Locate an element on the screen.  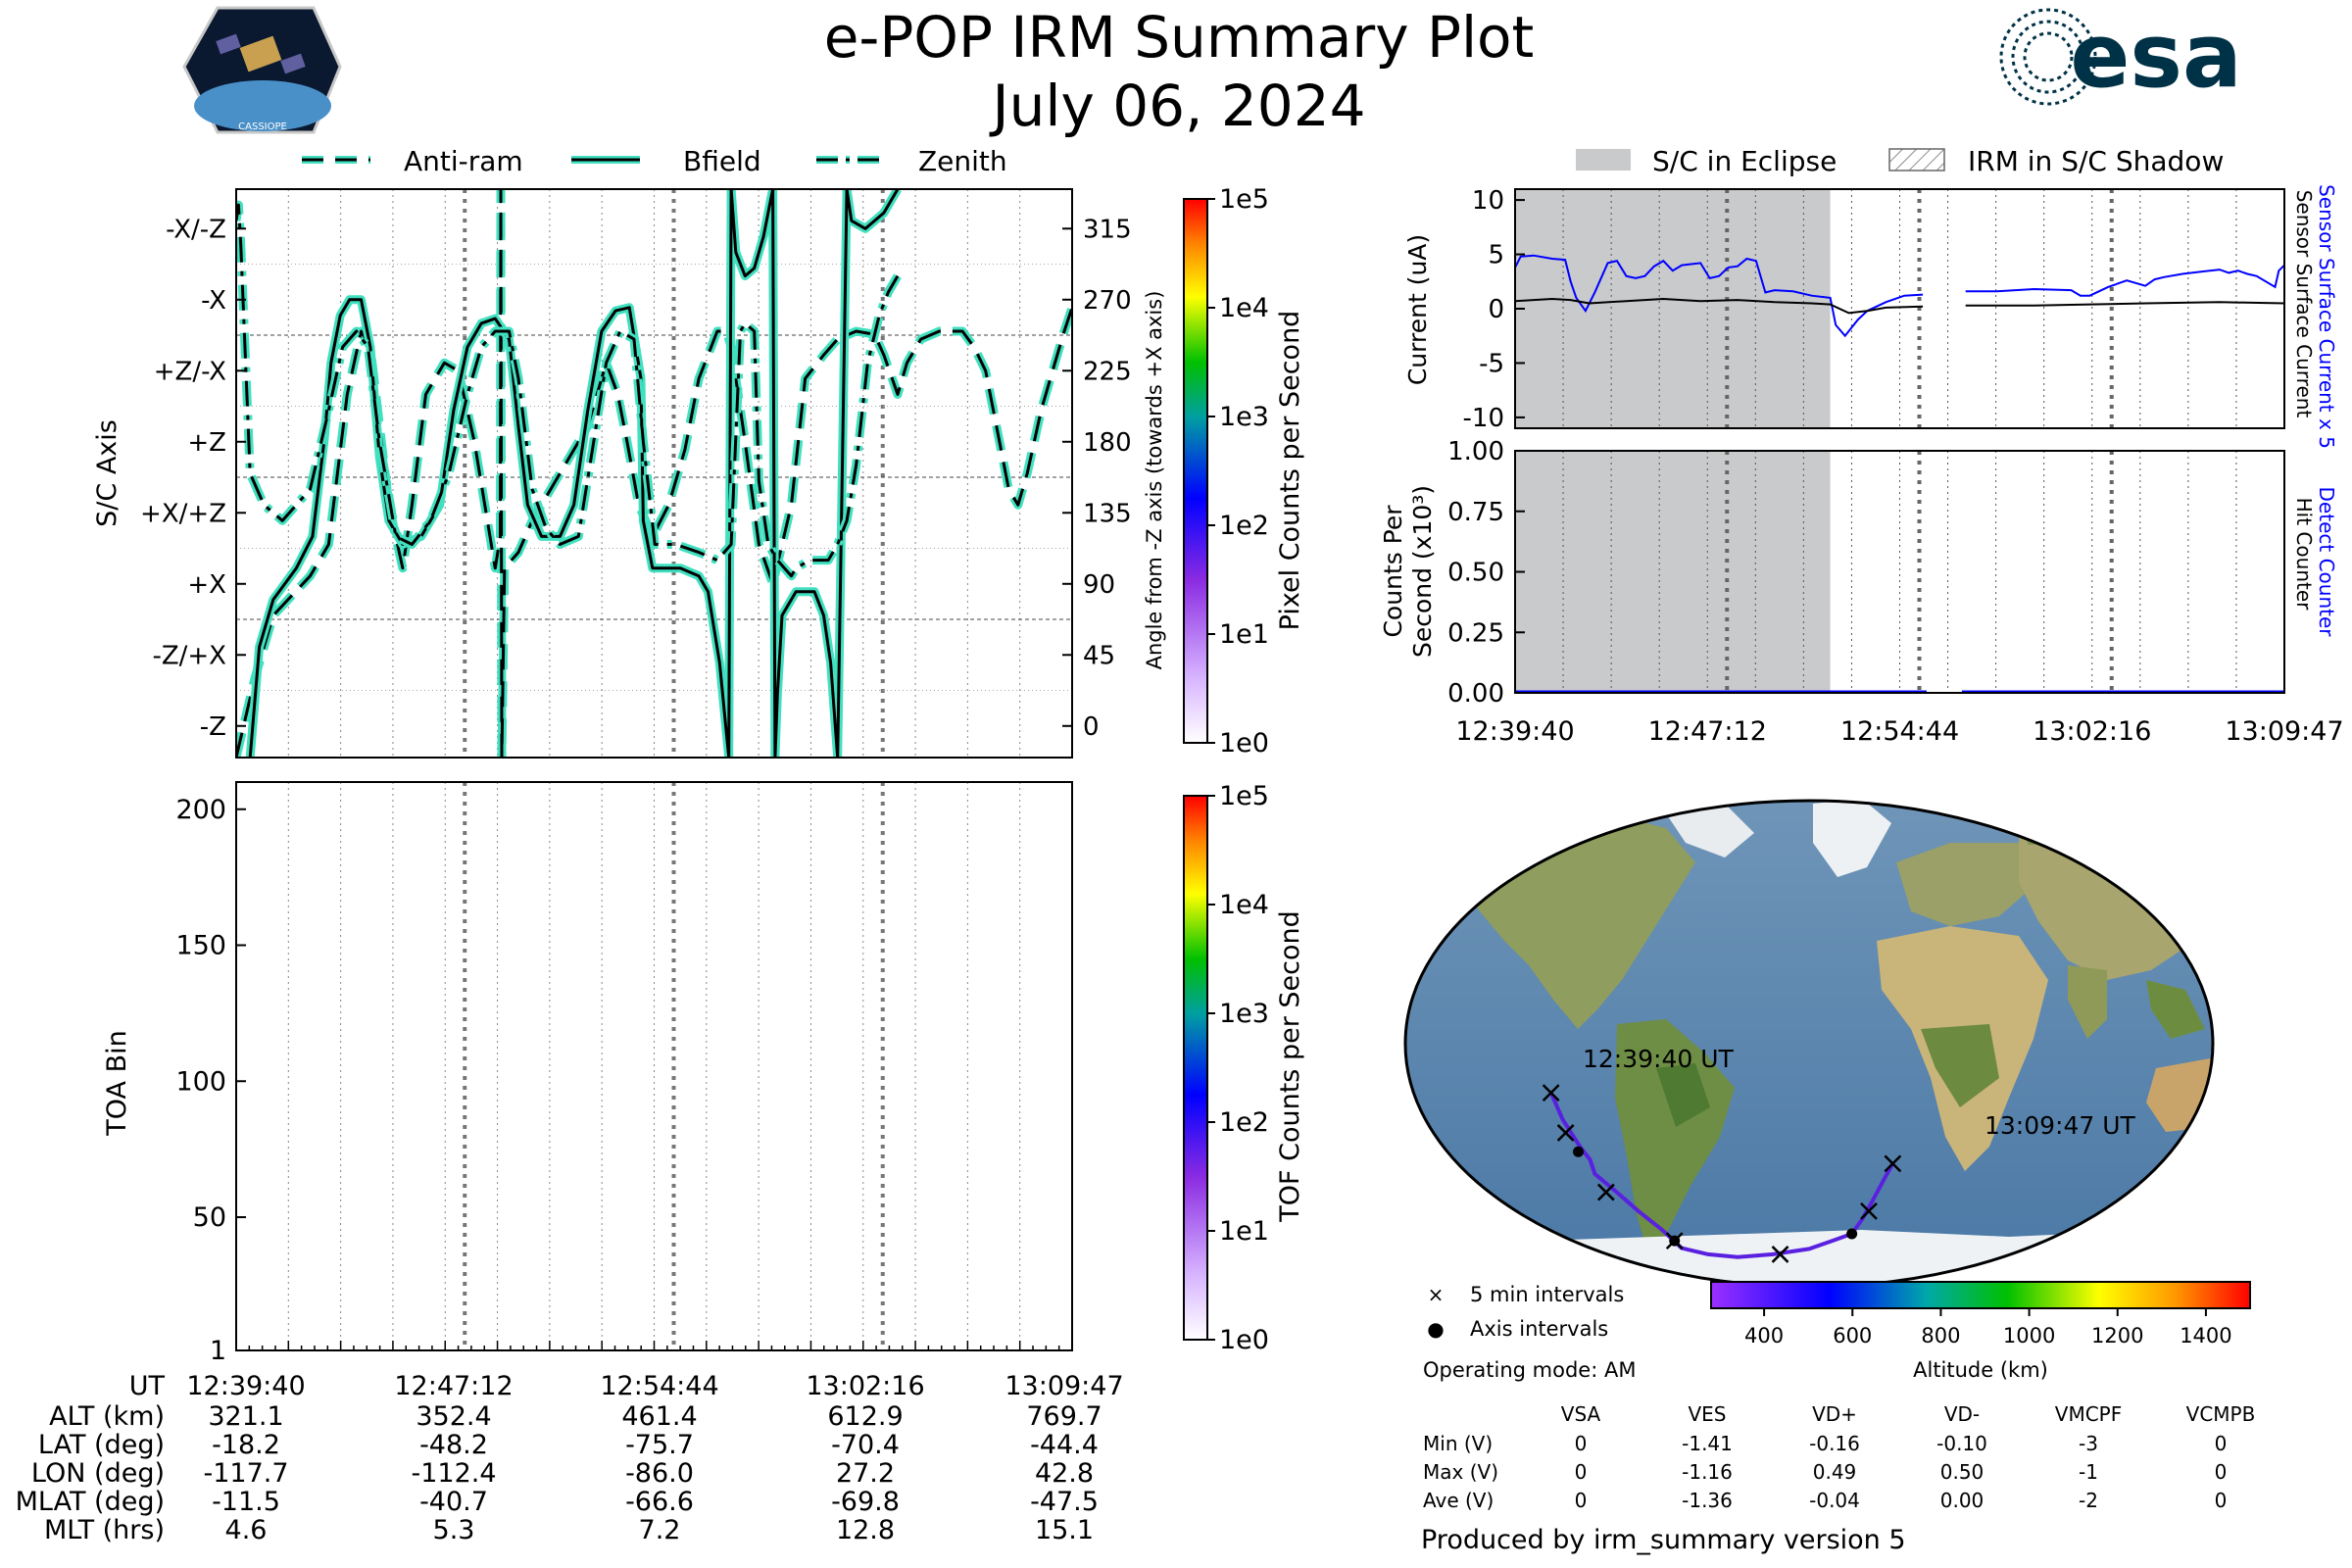
sc-axis-left-tick-label: +Z/-X is located at coordinates (190, 371).